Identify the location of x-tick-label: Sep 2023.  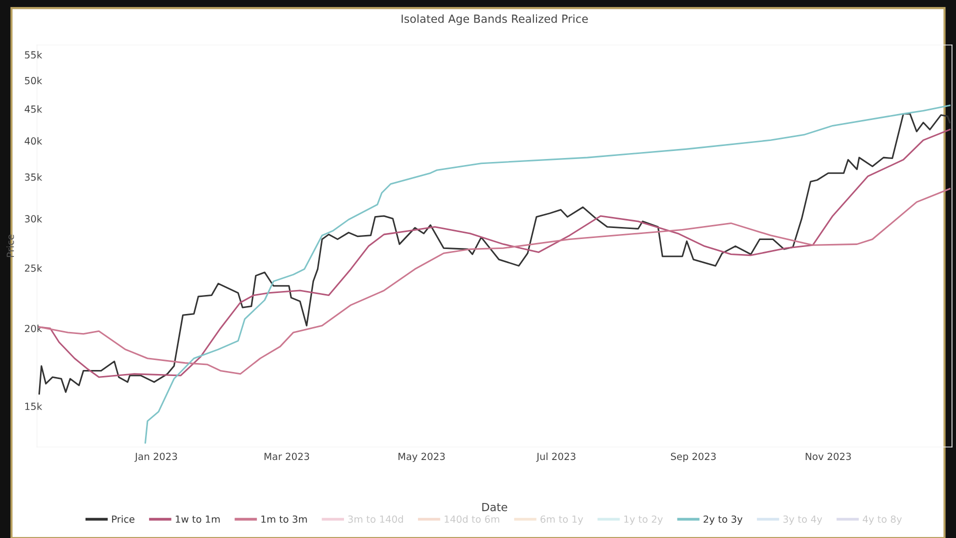
(693, 457).